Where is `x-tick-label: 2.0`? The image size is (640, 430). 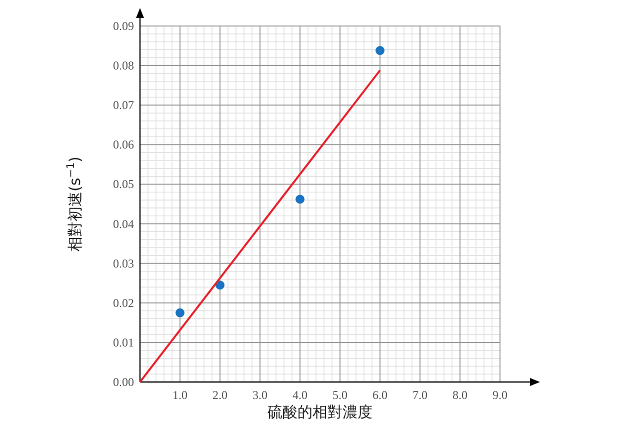
x-tick-label: 2.0 is located at coordinates (220, 395).